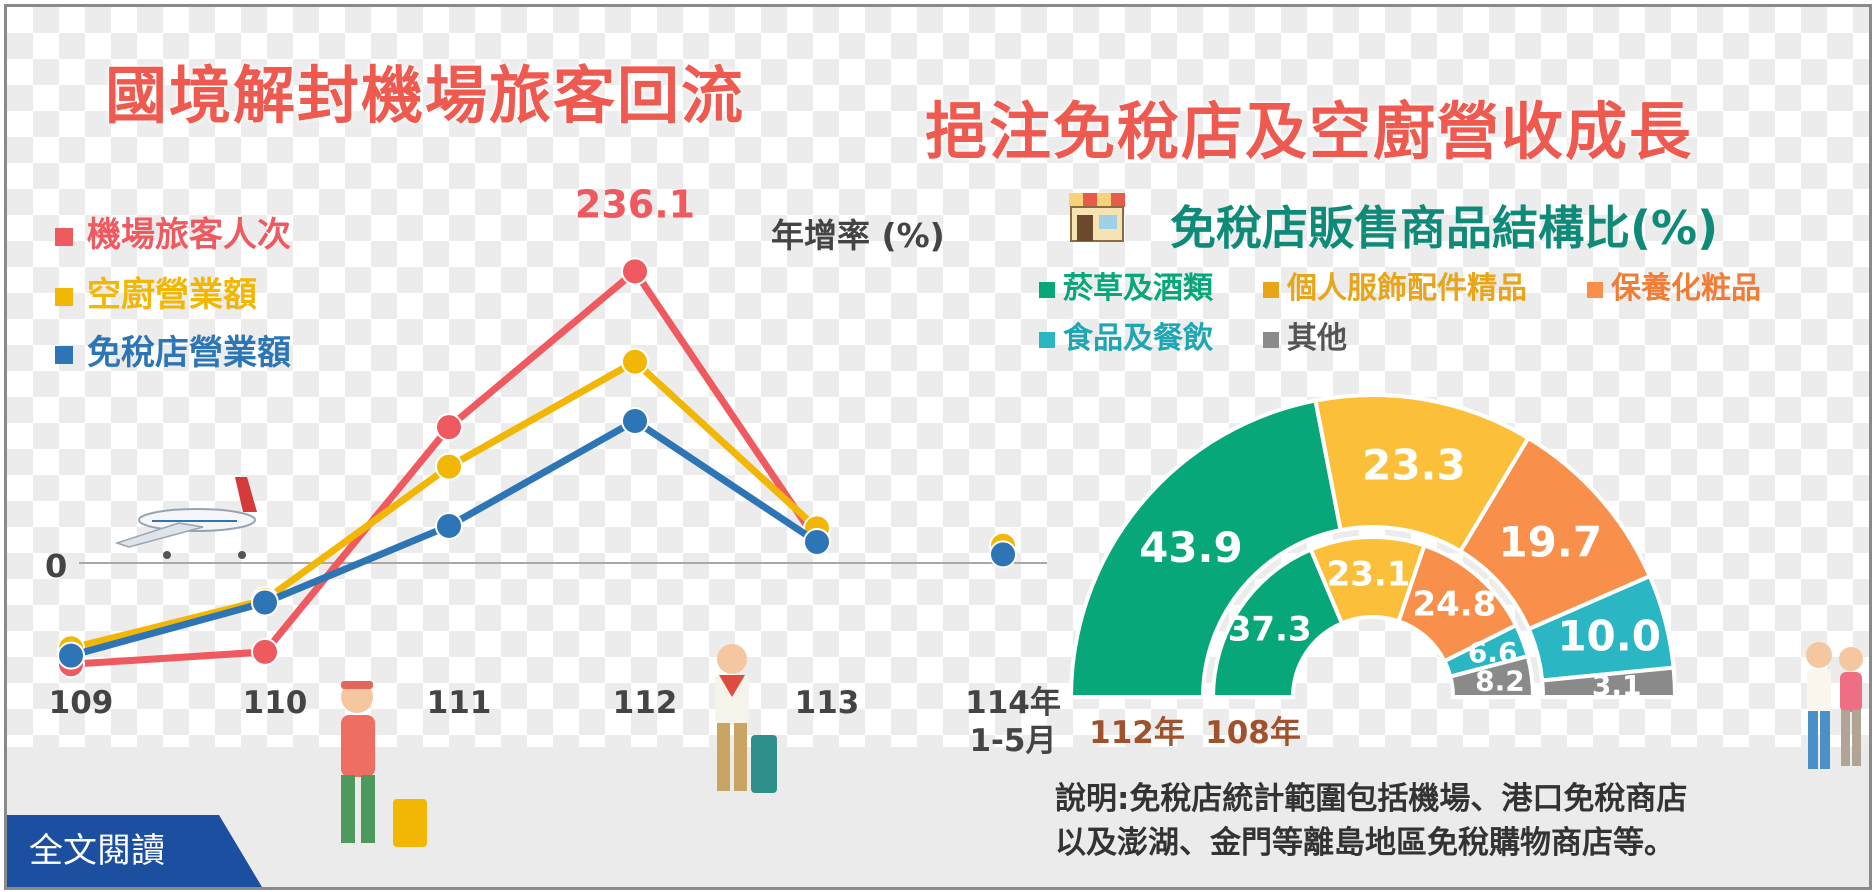  I want to click on traveler-woman-icon, so click(384, 764).